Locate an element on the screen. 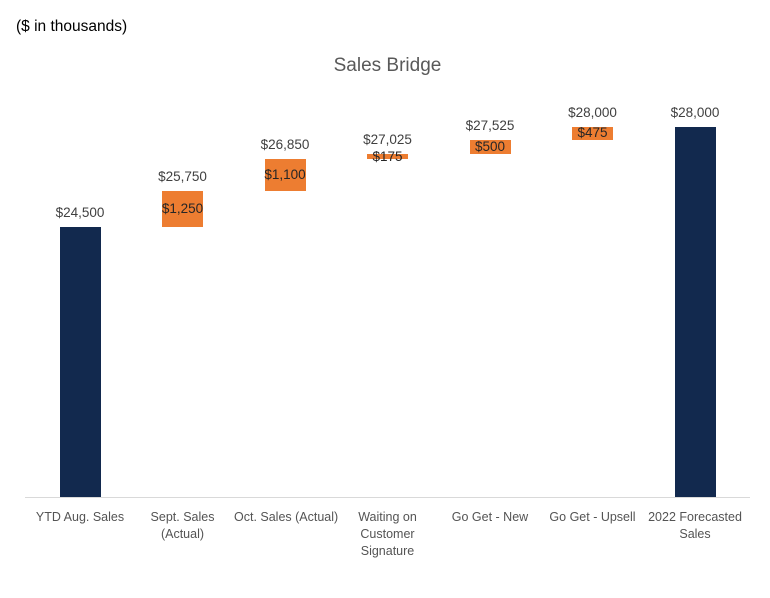 Image resolution: width=770 pixels, height=598 pixels. cumulative-label: $26,850 is located at coordinates (285, 145).